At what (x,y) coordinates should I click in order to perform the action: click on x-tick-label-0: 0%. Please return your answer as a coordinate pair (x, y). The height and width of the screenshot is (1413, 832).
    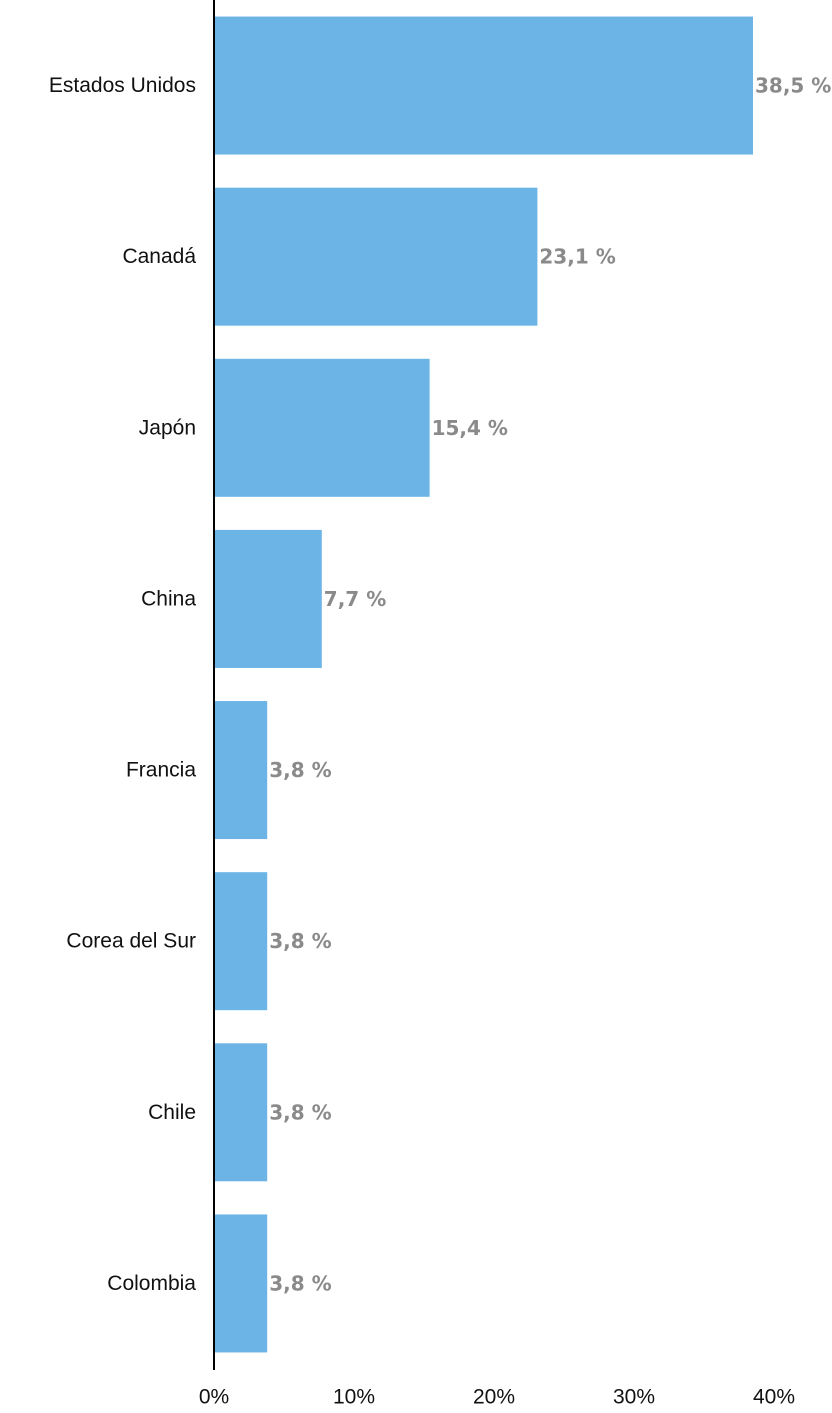
    Looking at the image, I should click on (214, 1397).